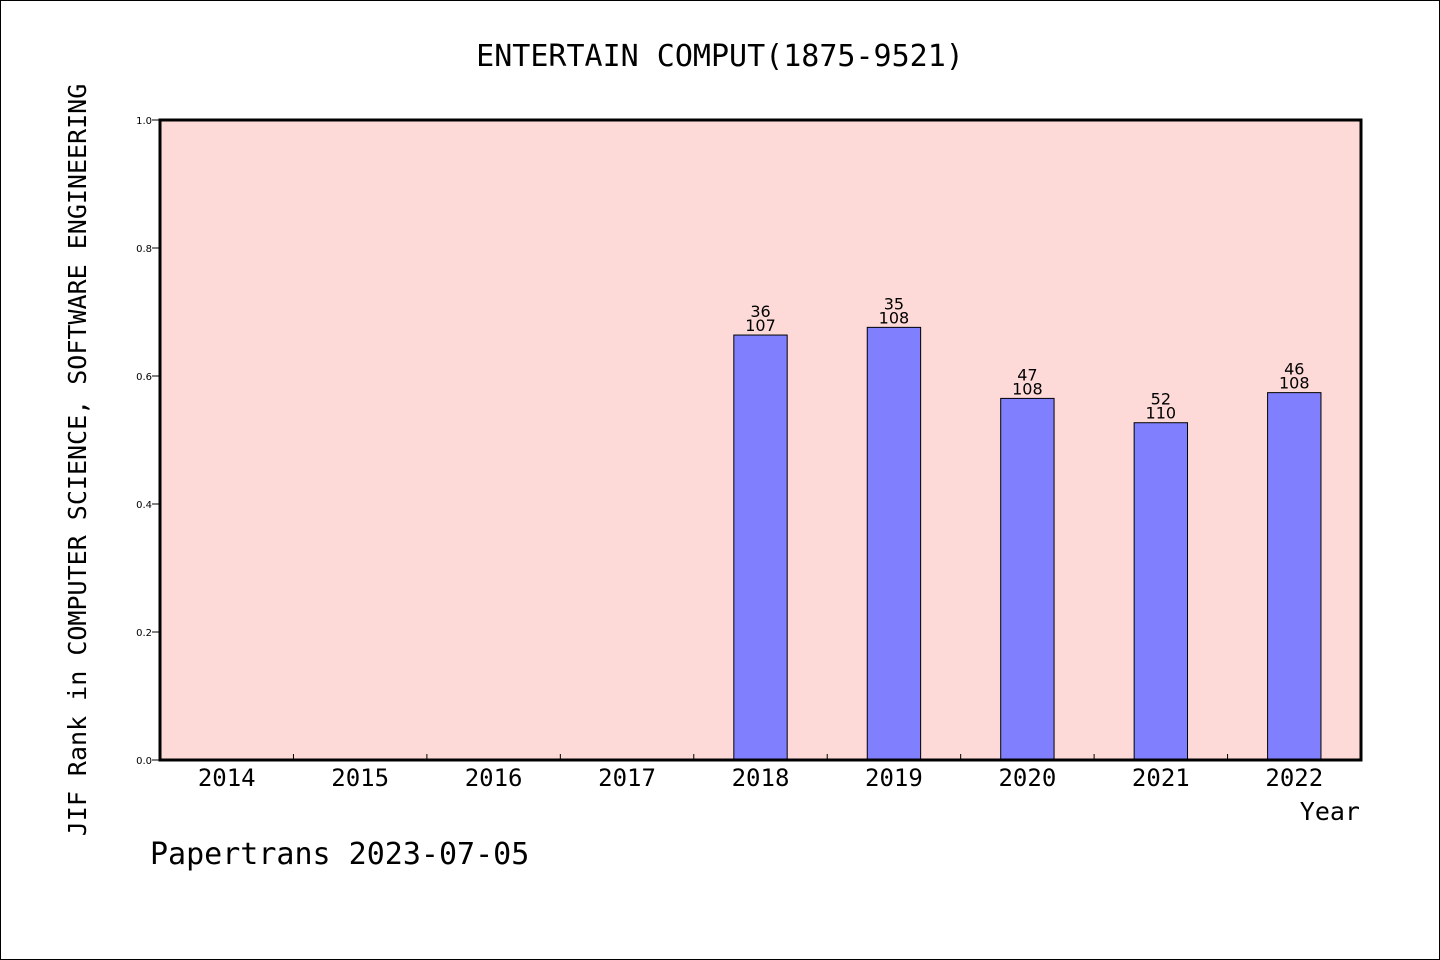  What do you see at coordinates (1294, 778) in the screenshot?
I see `x-tick-label: 2022` at bounding box center [1294, 778].